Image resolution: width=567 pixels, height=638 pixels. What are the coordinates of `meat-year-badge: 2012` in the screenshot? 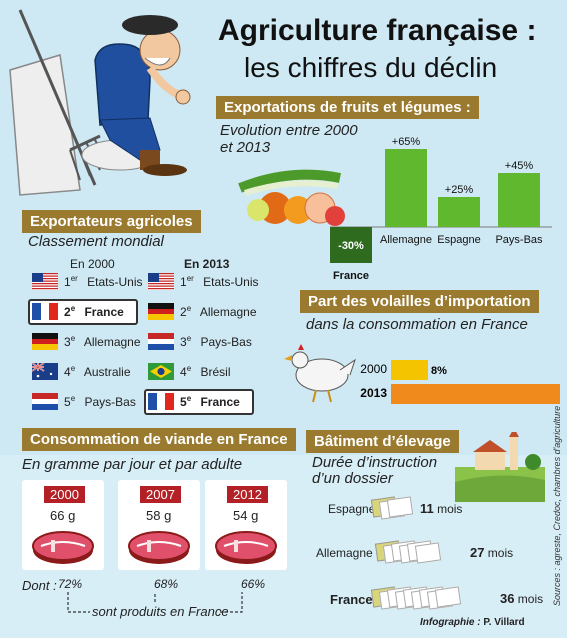 It's located at (247, 494).